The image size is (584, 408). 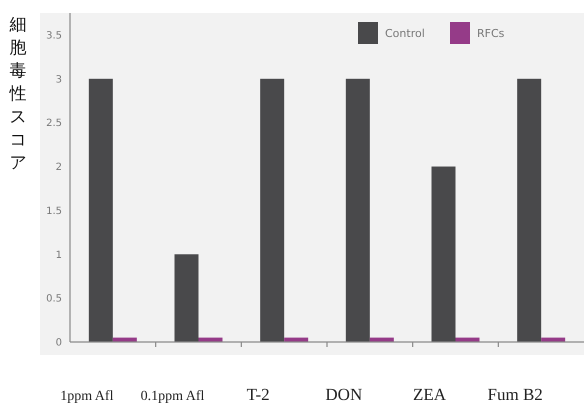 I want to click on y-tick-label: 1.5, so click(x=54, y=211).